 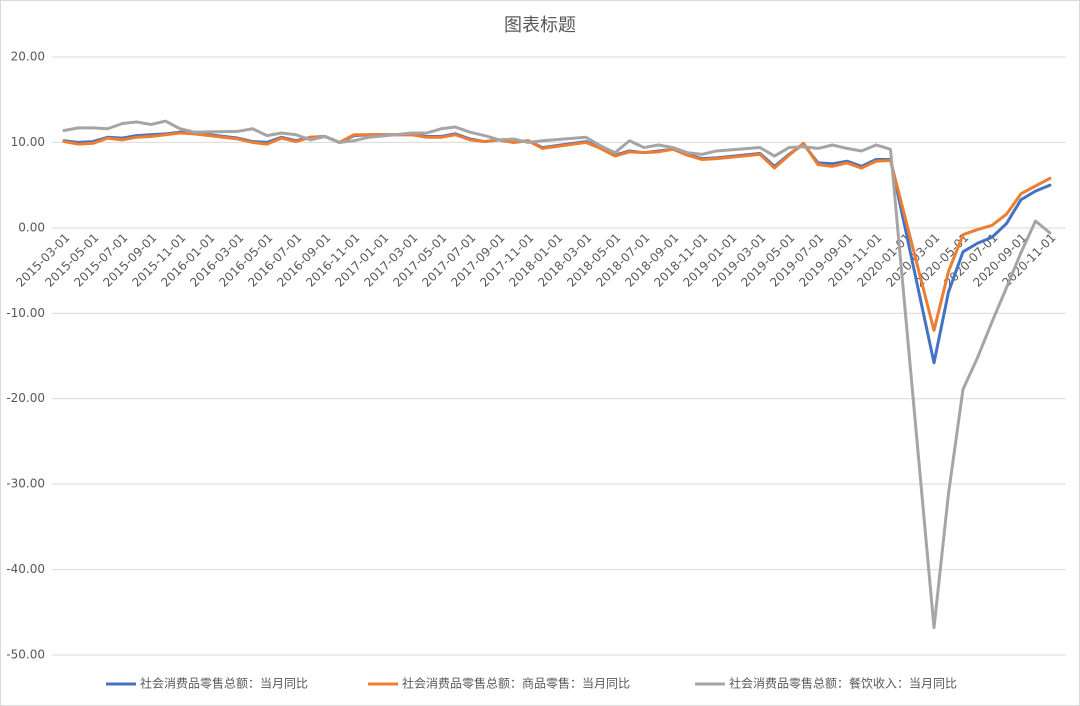 What do you see at coordinates (25, 569) in the screenshot?
I see `y-tick-label: -40.00` at bounding box center [25, 569].